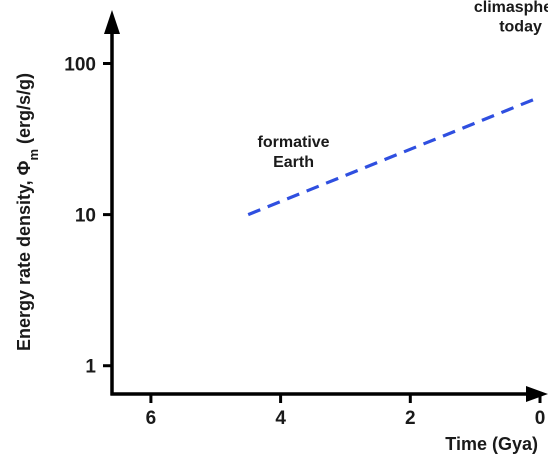  Describe the element at coordinates (90, 367) in the screenshot. I see `y-tick-label: 1` at that location.